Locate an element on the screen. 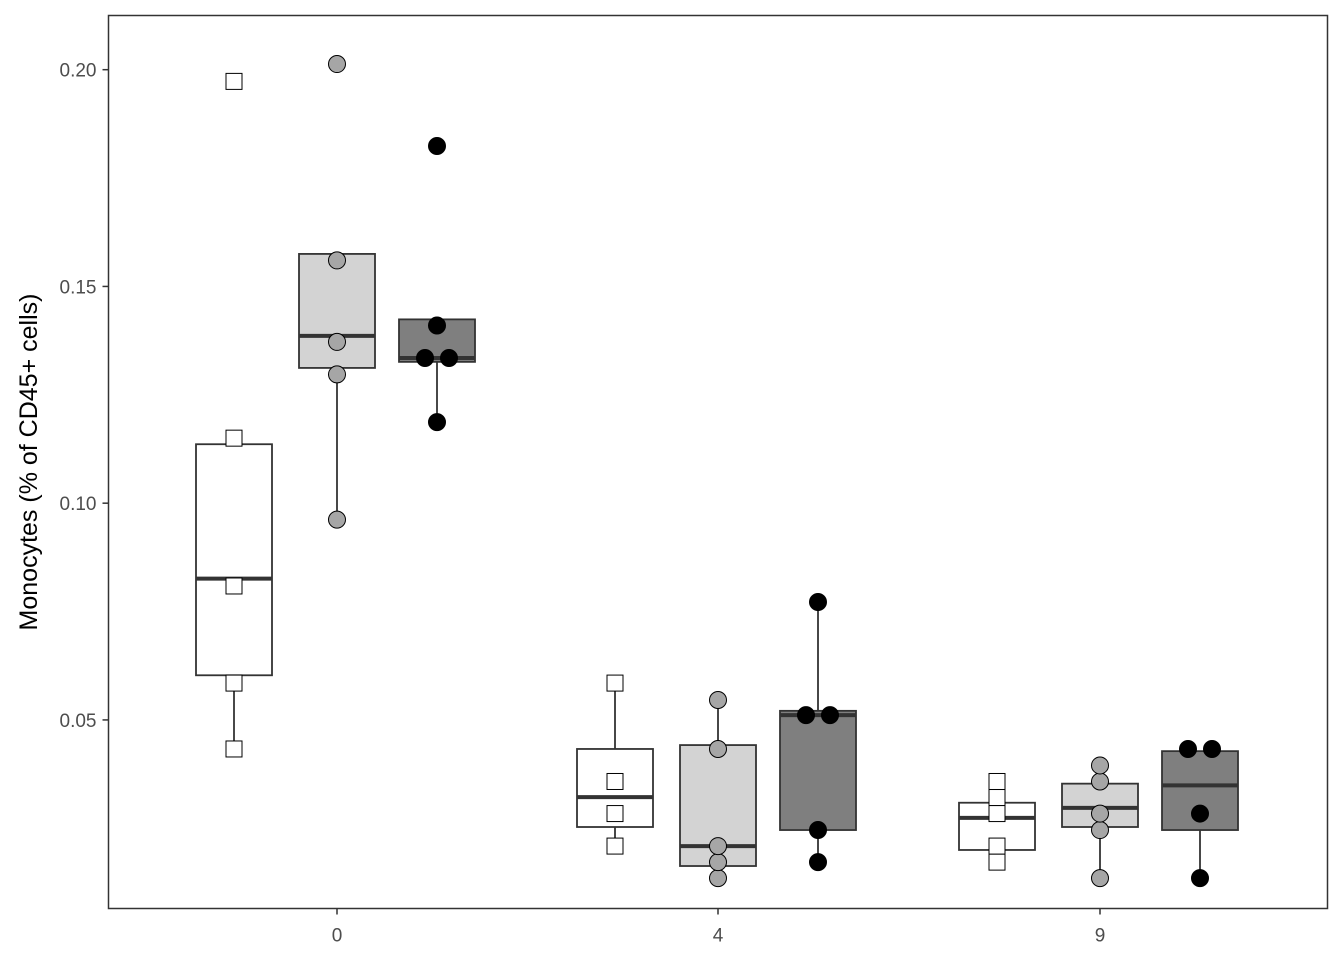  y-tick-label: 0.20 is located at coordinates (78, 71).